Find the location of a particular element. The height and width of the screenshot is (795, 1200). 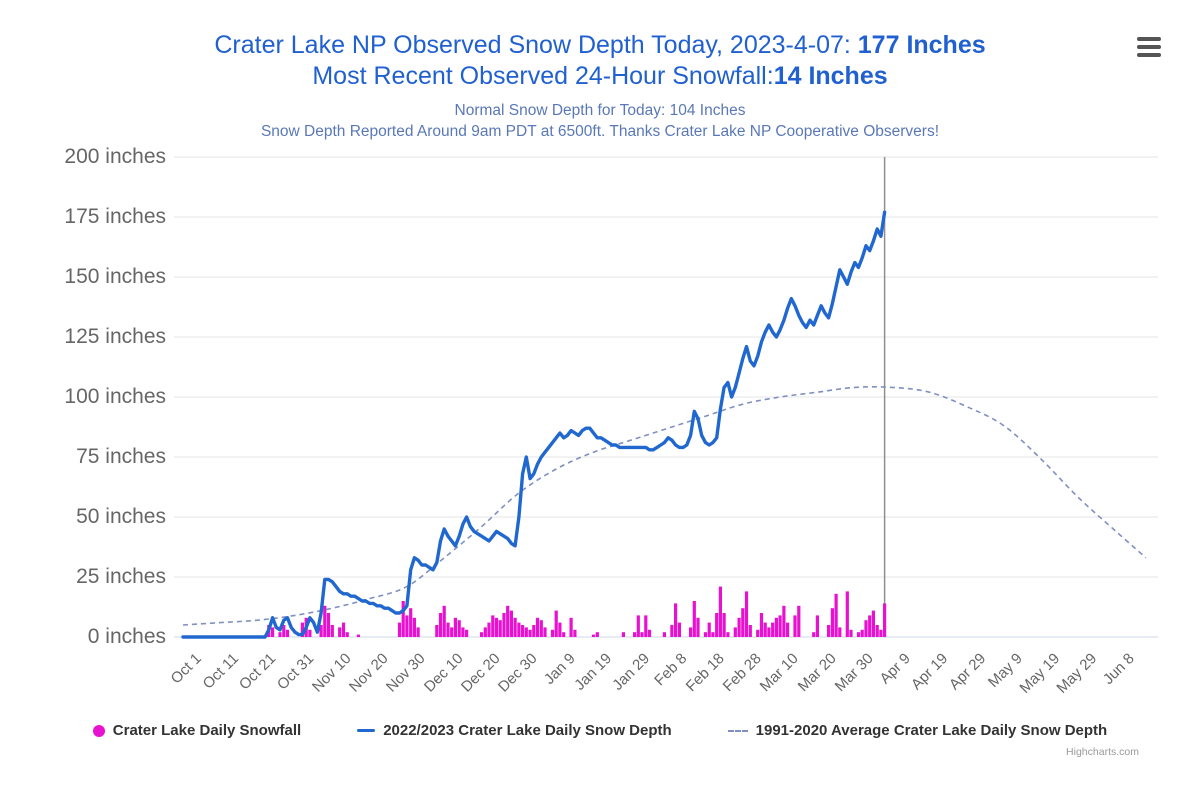

legend-item-daily-snowfall: Crater Lake Daily Snowfall is located at coordinates (196, 730).